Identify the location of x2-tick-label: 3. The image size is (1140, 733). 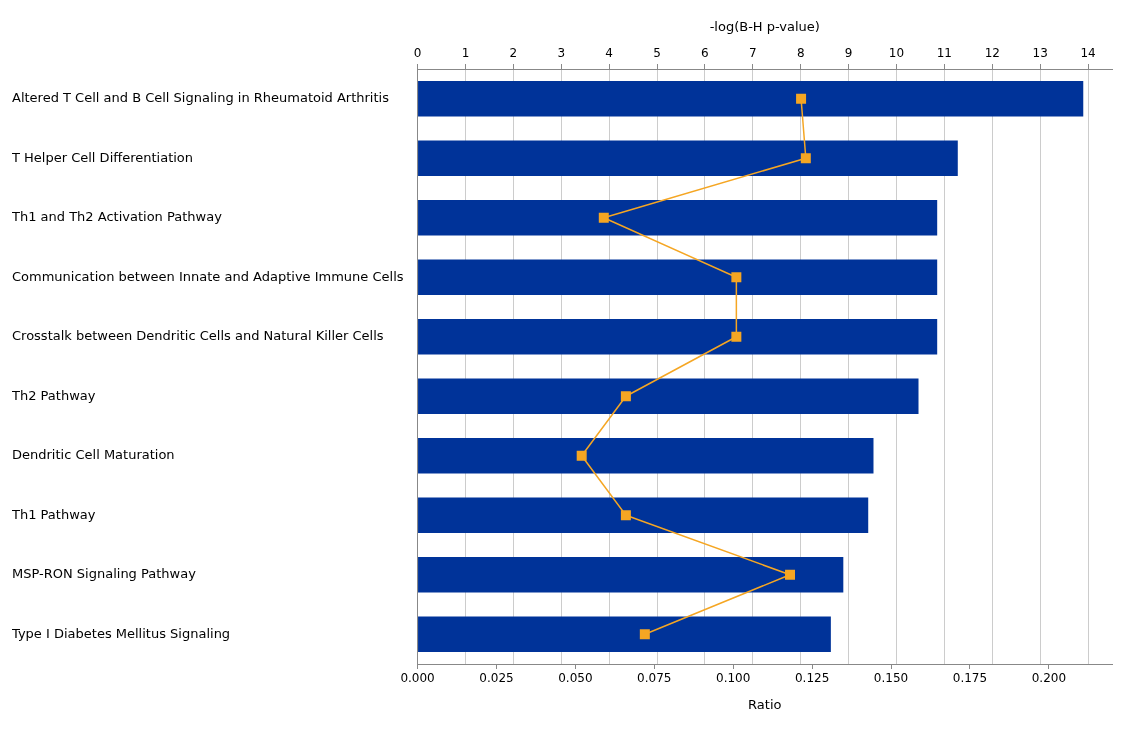
(561, 52).